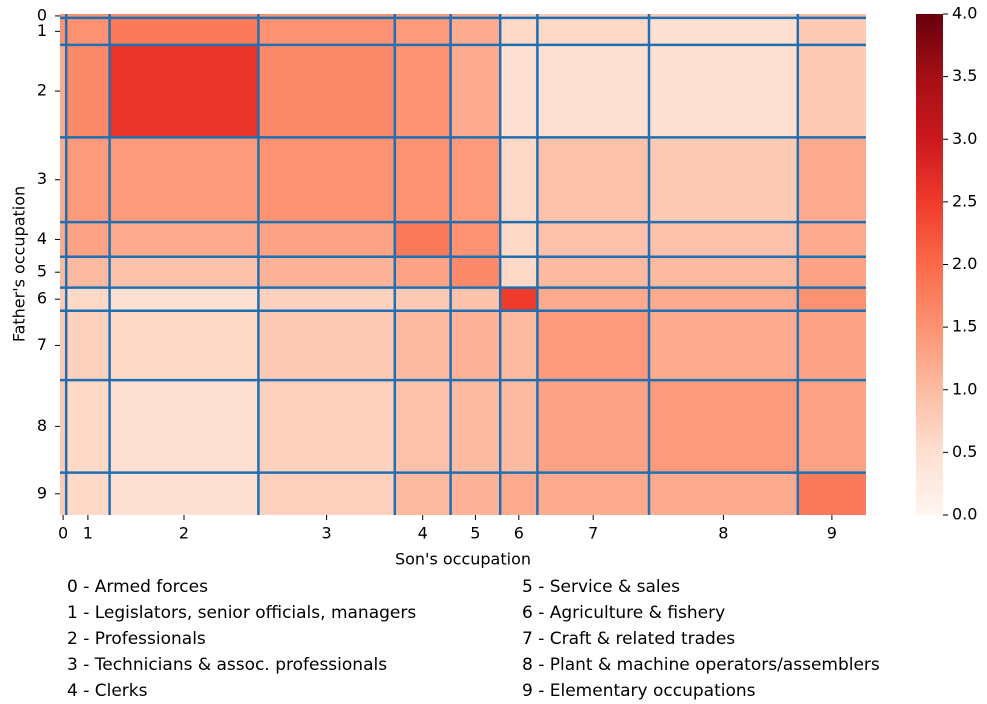 This screenshot has height=704, width=987. What do you see at coordinates (475, 533) in the screenshot?
I see `x-tick-label: 5` at bounding box center [475, 533].